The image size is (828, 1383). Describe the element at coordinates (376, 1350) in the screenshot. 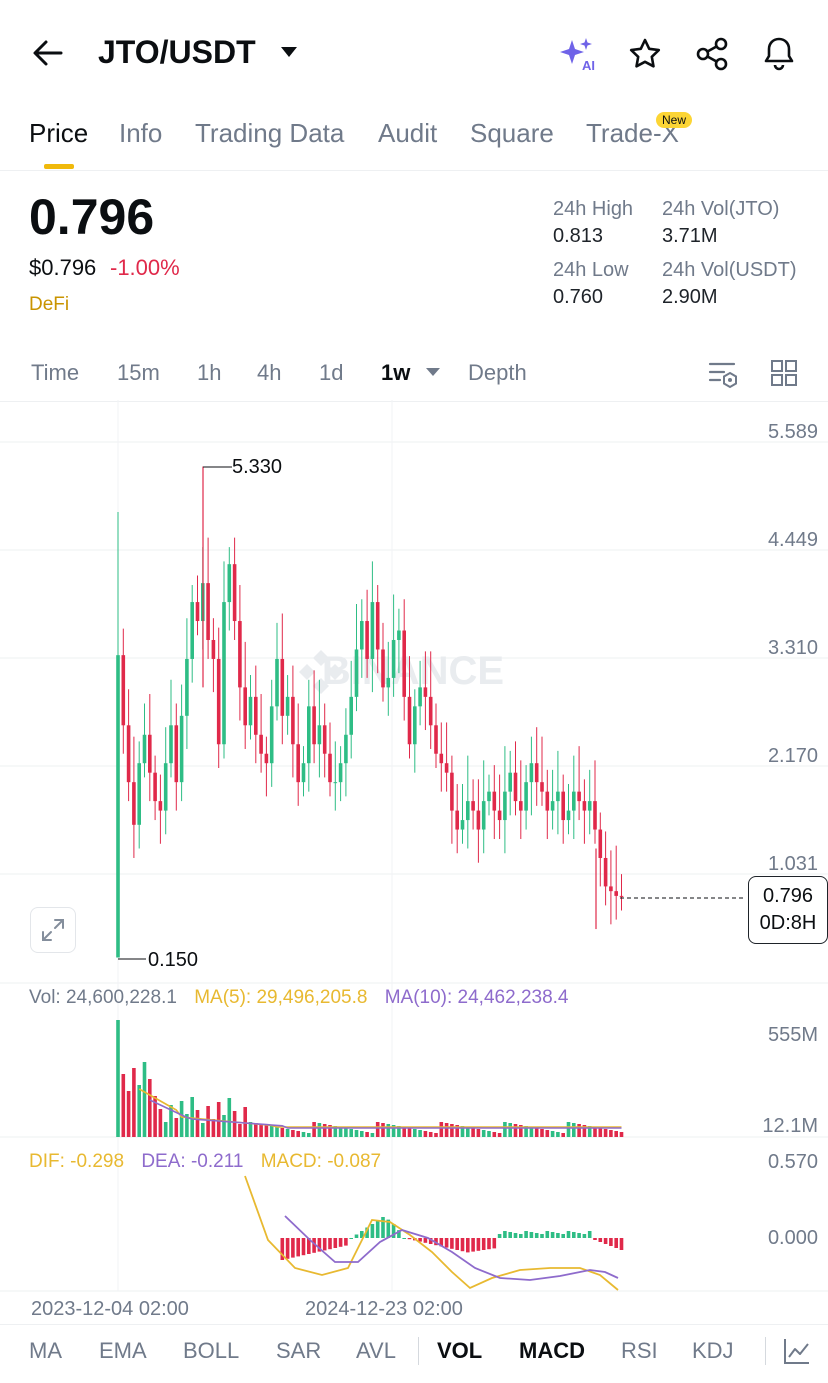

I see `indicator-avl: AVL` at that location.